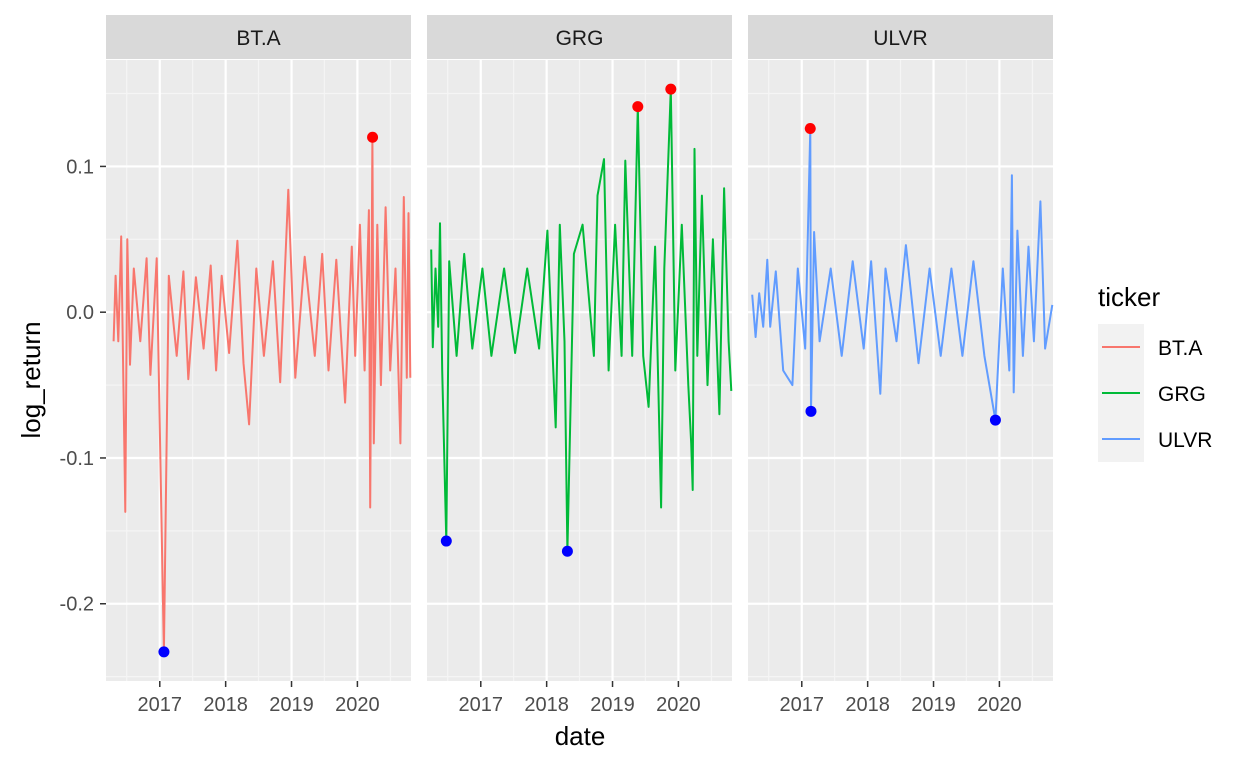 This screenshot has height=768, width=1248. I want to click on y-axis-title: log_return, so click(31, 379).